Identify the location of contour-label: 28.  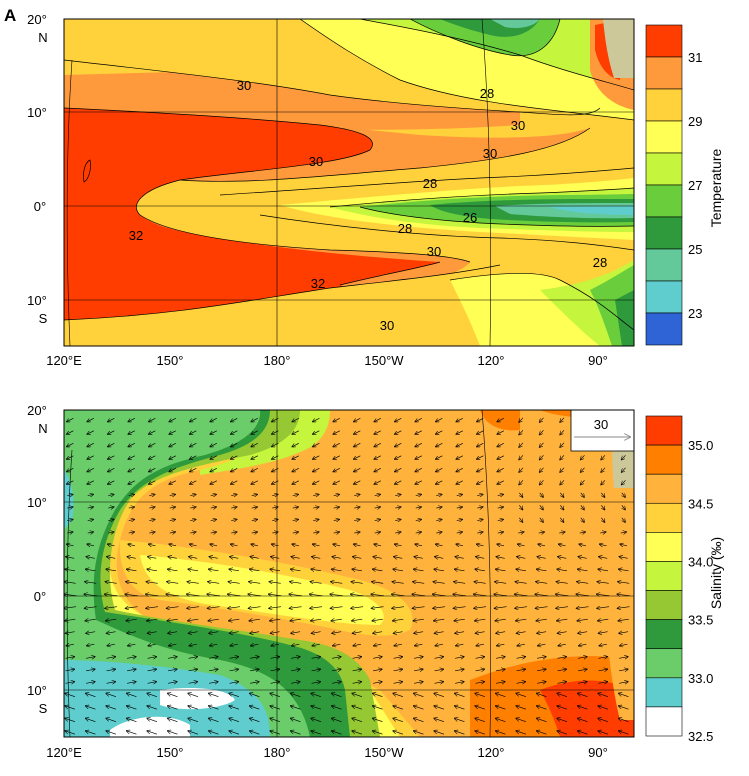
(487, 93).